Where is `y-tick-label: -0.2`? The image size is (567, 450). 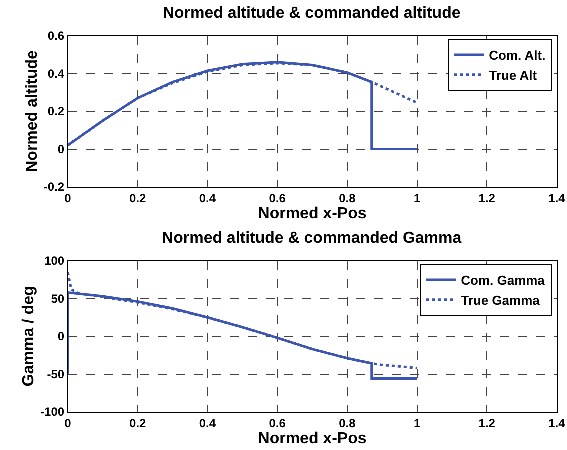 y-tick-label: -0.2 is located at coordinates (54, 187).